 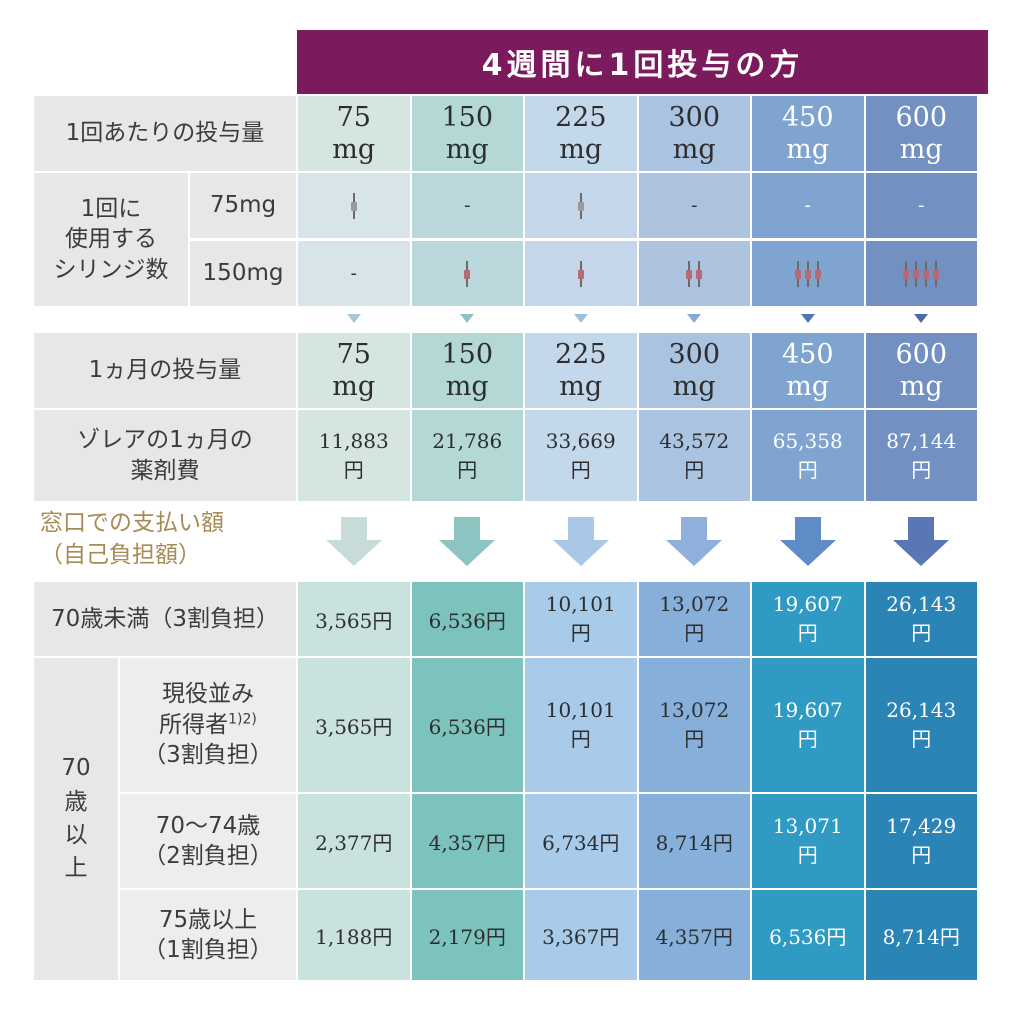 I want to click on label-age-75-plus: 75歳以上 （1割負担）, so click(x=208, y=935).